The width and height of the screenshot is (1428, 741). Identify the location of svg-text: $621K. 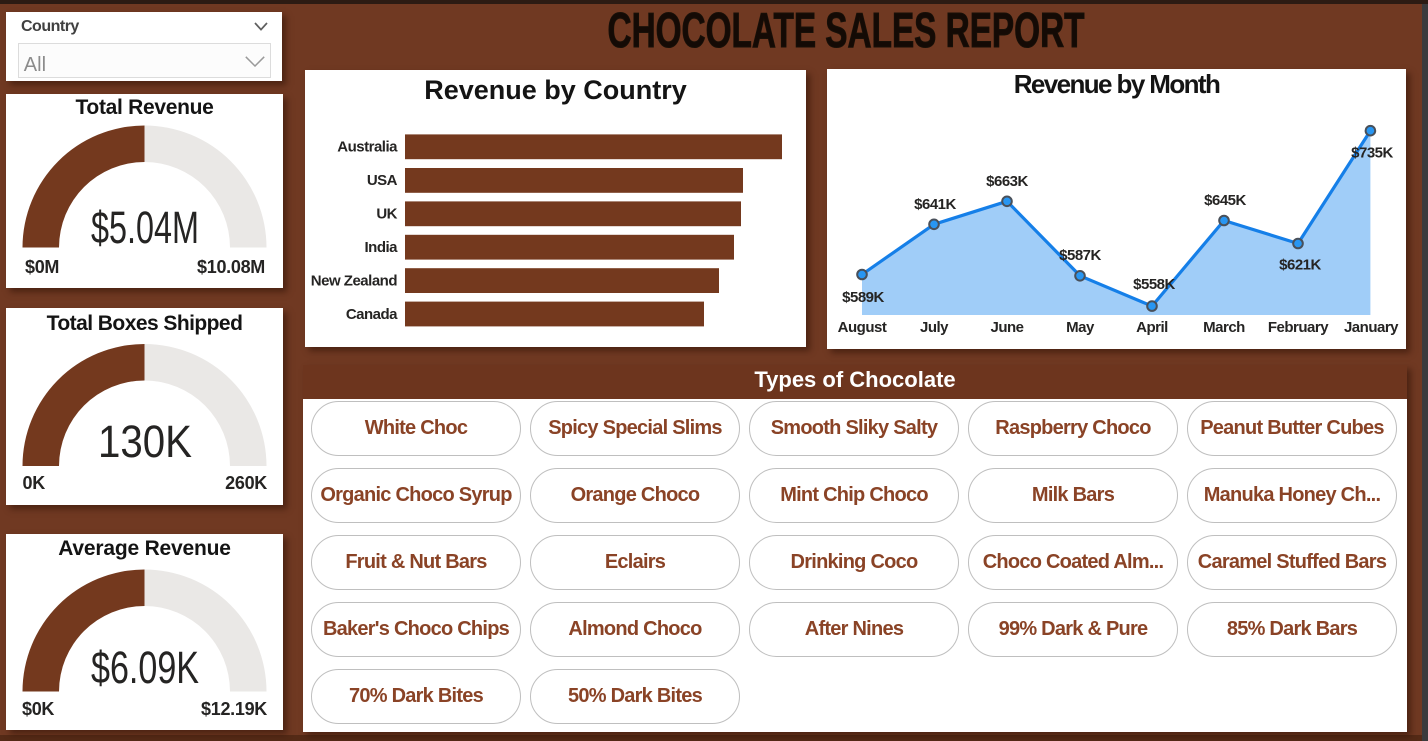
(1300, 265).